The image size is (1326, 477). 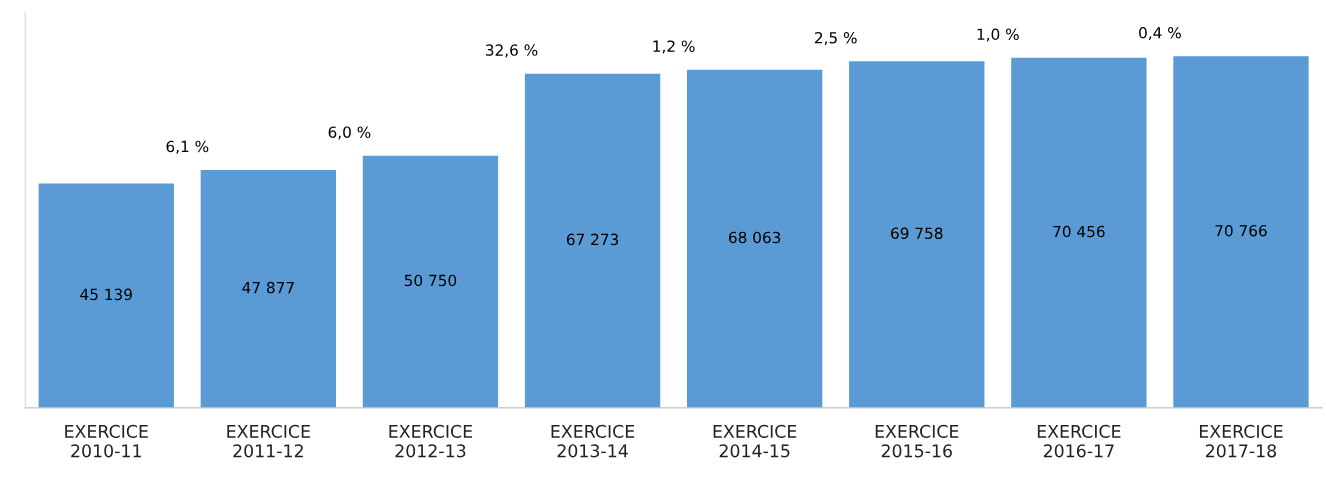 What do you see at coordinates (106, 294) in the screenshot?
I see `data-label: 45 139` at bounding box center [106, 294].